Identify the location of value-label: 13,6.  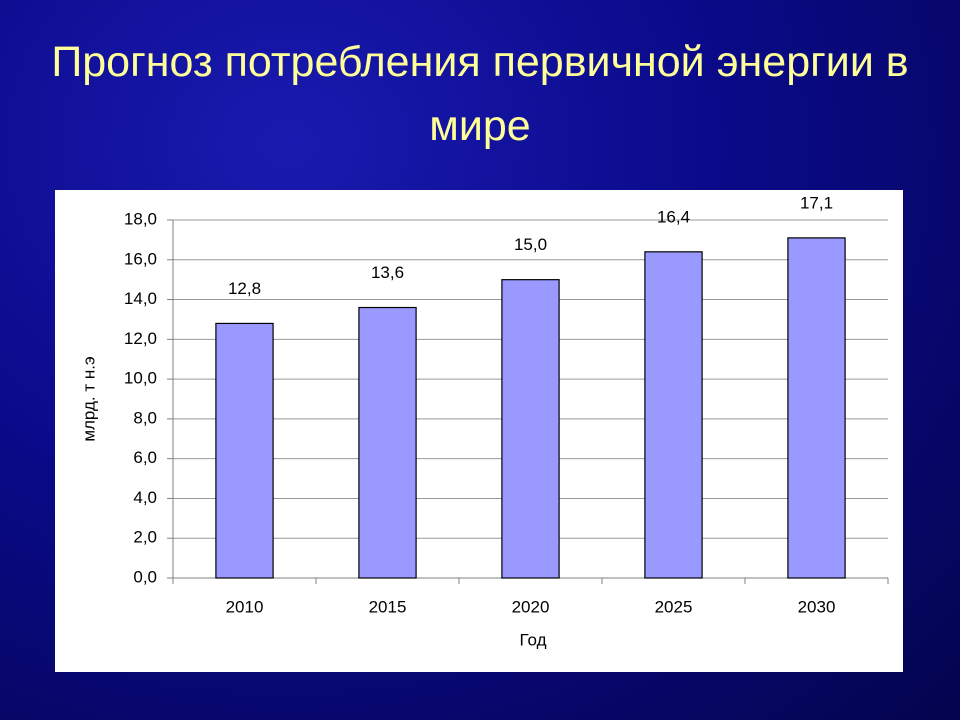
(387, 272).